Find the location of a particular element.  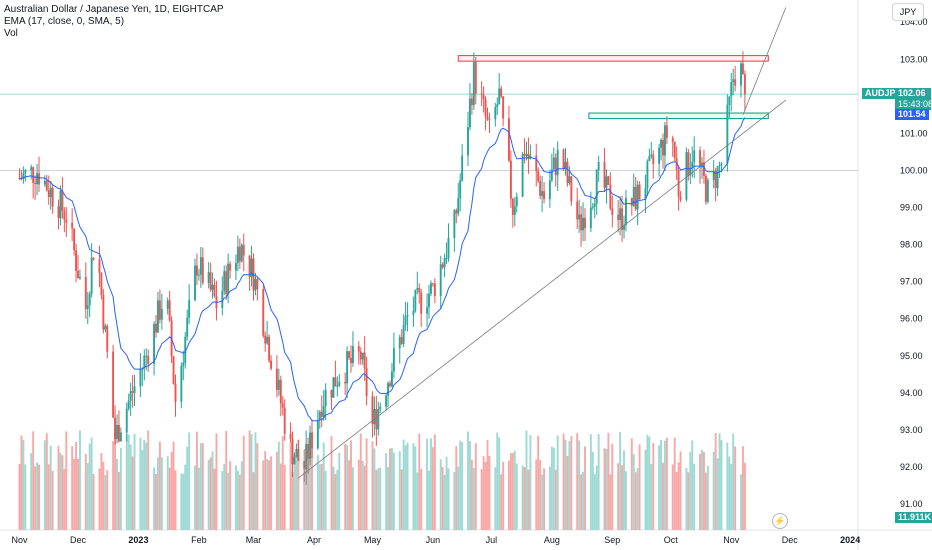

lightning-icon: ⚡ is located at coordinates (780, 521).